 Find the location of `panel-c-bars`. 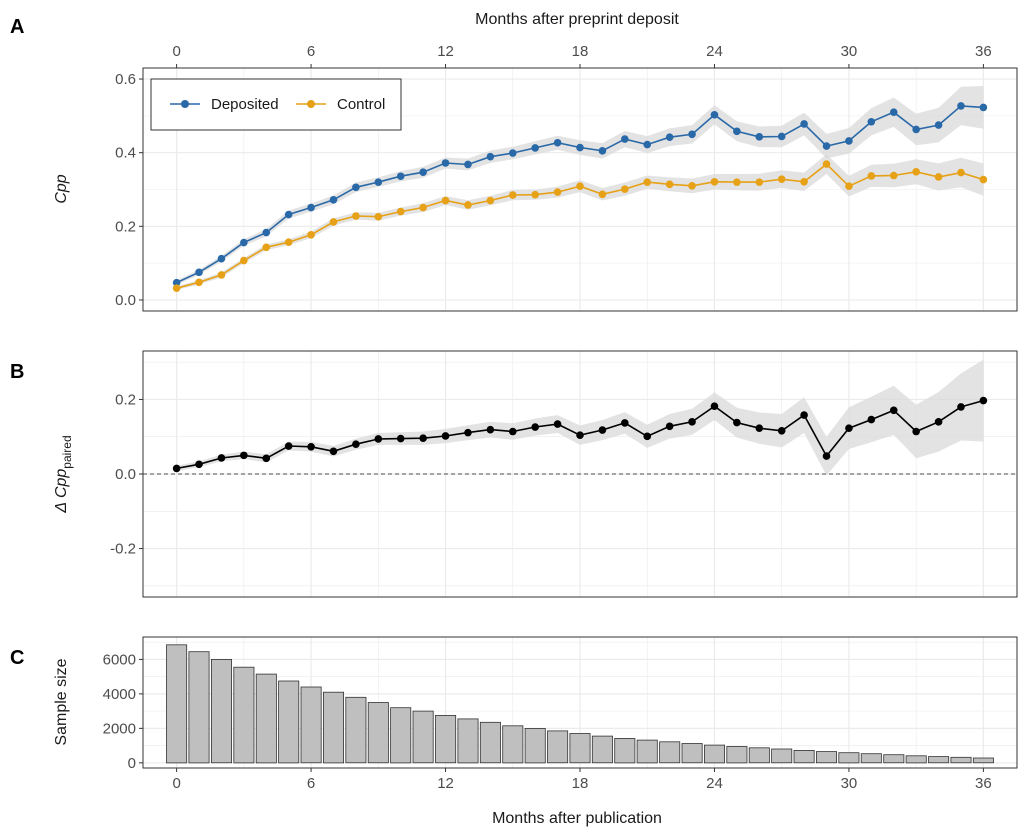

panel-c-bars is located at coordinates (580, 704).